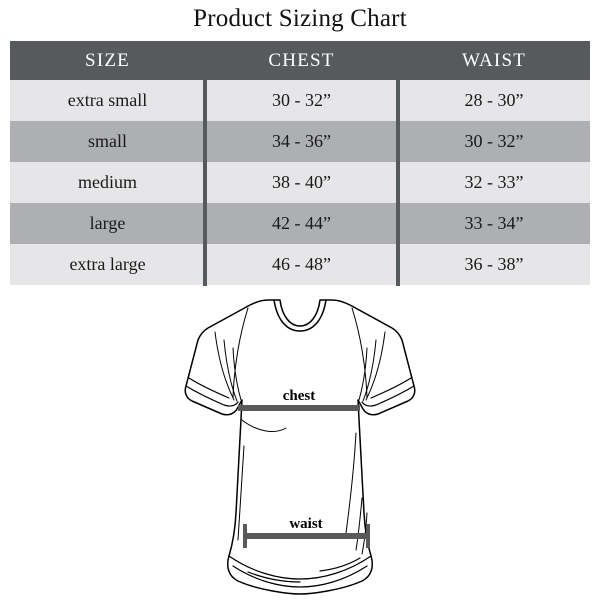 The width and height of the screenshot is (600, 600). Describe the element at coordinates (305, 524) in the screenshot. I see `waist-measure-label: waist` at that location.